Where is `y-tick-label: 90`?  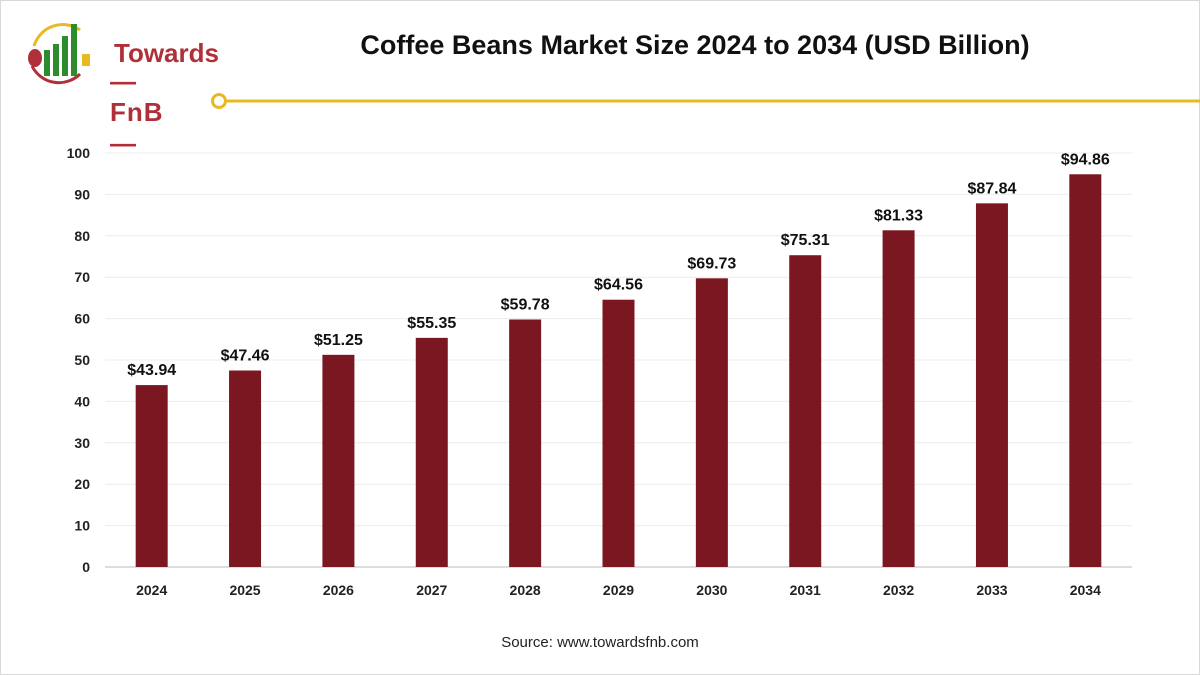
y-tick-label: 90 is located at coordinates (82, 194).